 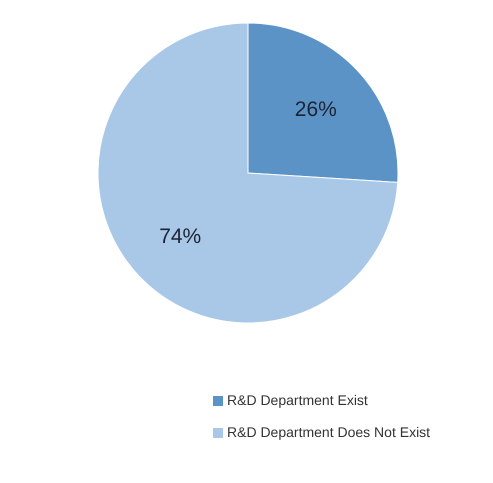 I want to click on data-label: 26%, so click(x=315, y=109).